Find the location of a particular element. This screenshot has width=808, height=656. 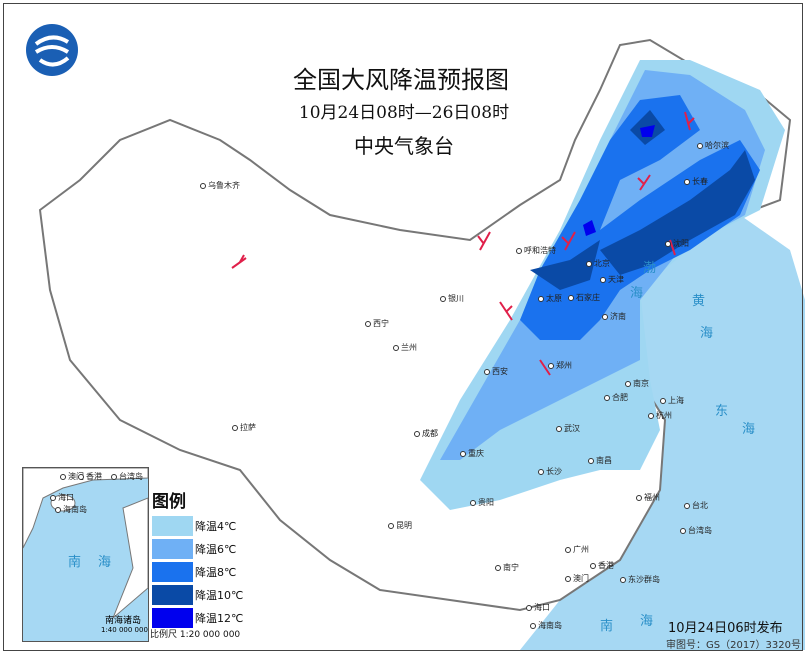

legend-item: 降温8℃ is located at coordinates (197, 571).